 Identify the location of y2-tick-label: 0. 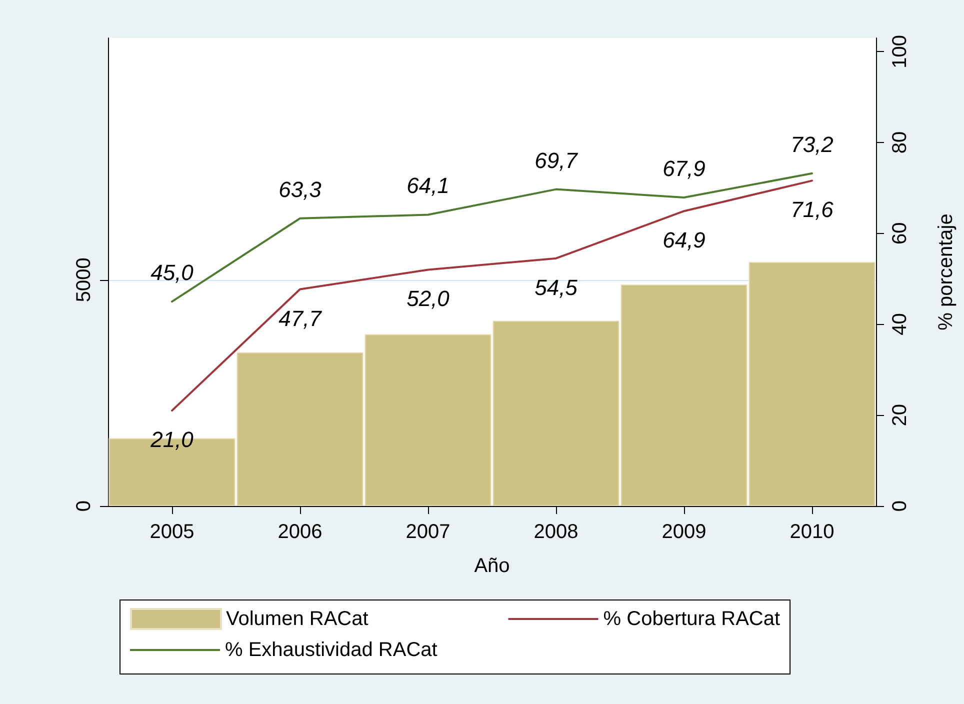
(900, 506).